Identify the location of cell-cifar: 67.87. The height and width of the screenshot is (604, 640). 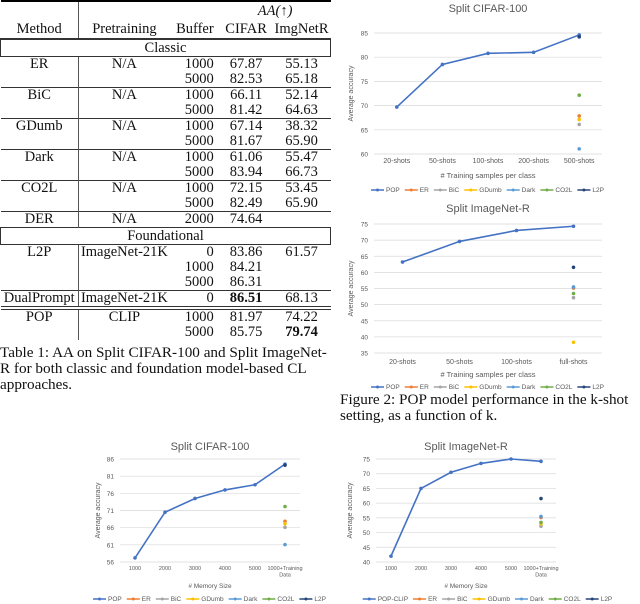
(246, 64).